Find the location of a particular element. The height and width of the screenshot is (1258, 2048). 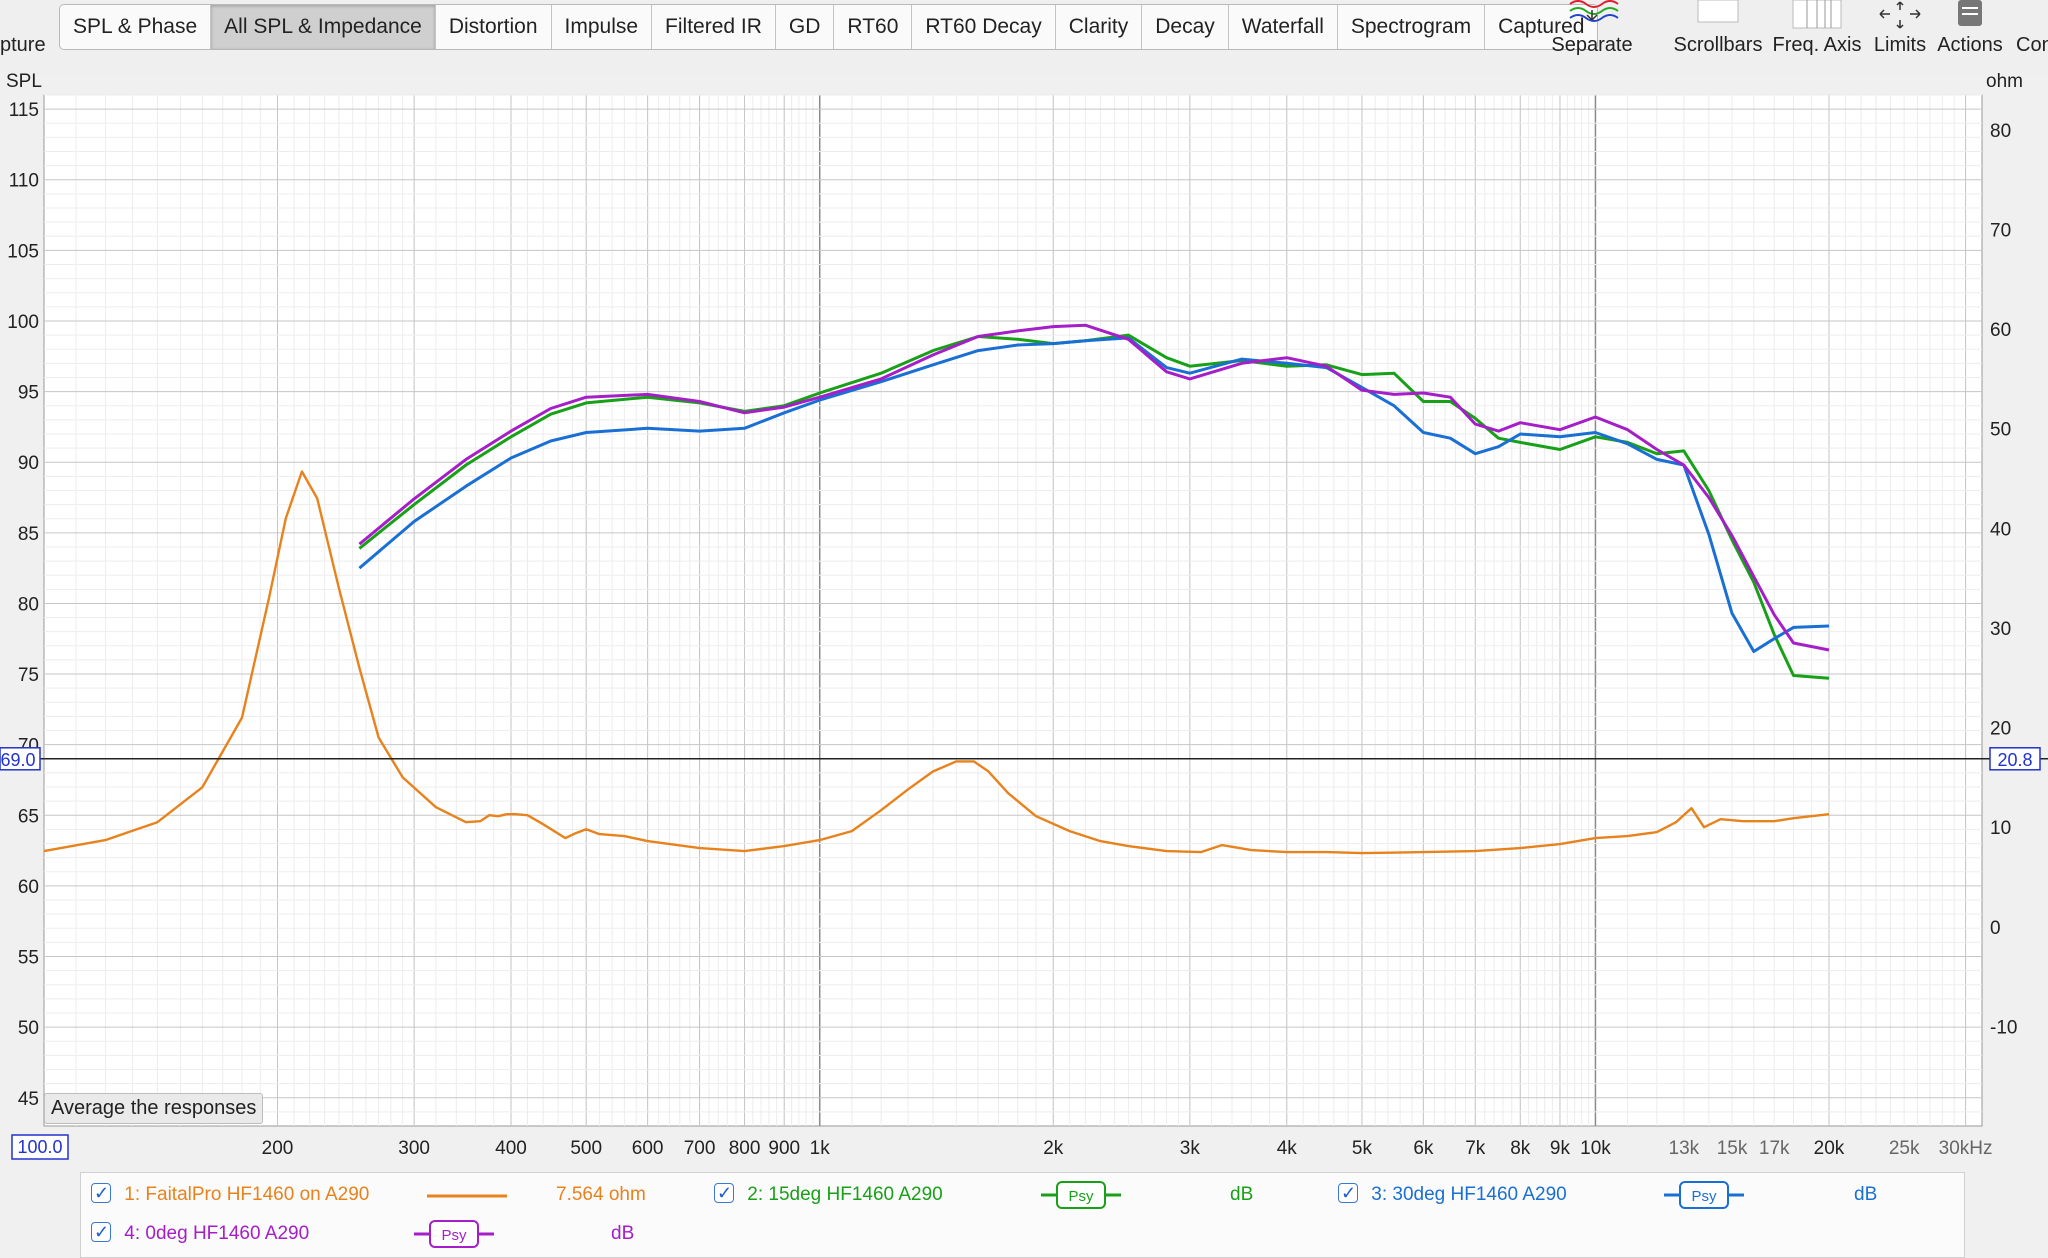

x-tick-label: 30kHz is located at coordinates (1966, 1148).